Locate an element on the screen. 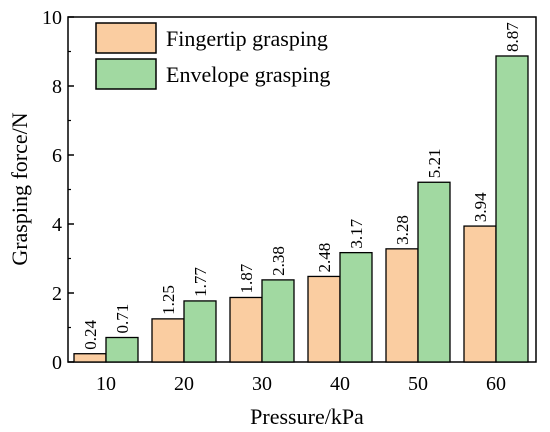  data-label: 2.48 is located at coordinates (324, 258).